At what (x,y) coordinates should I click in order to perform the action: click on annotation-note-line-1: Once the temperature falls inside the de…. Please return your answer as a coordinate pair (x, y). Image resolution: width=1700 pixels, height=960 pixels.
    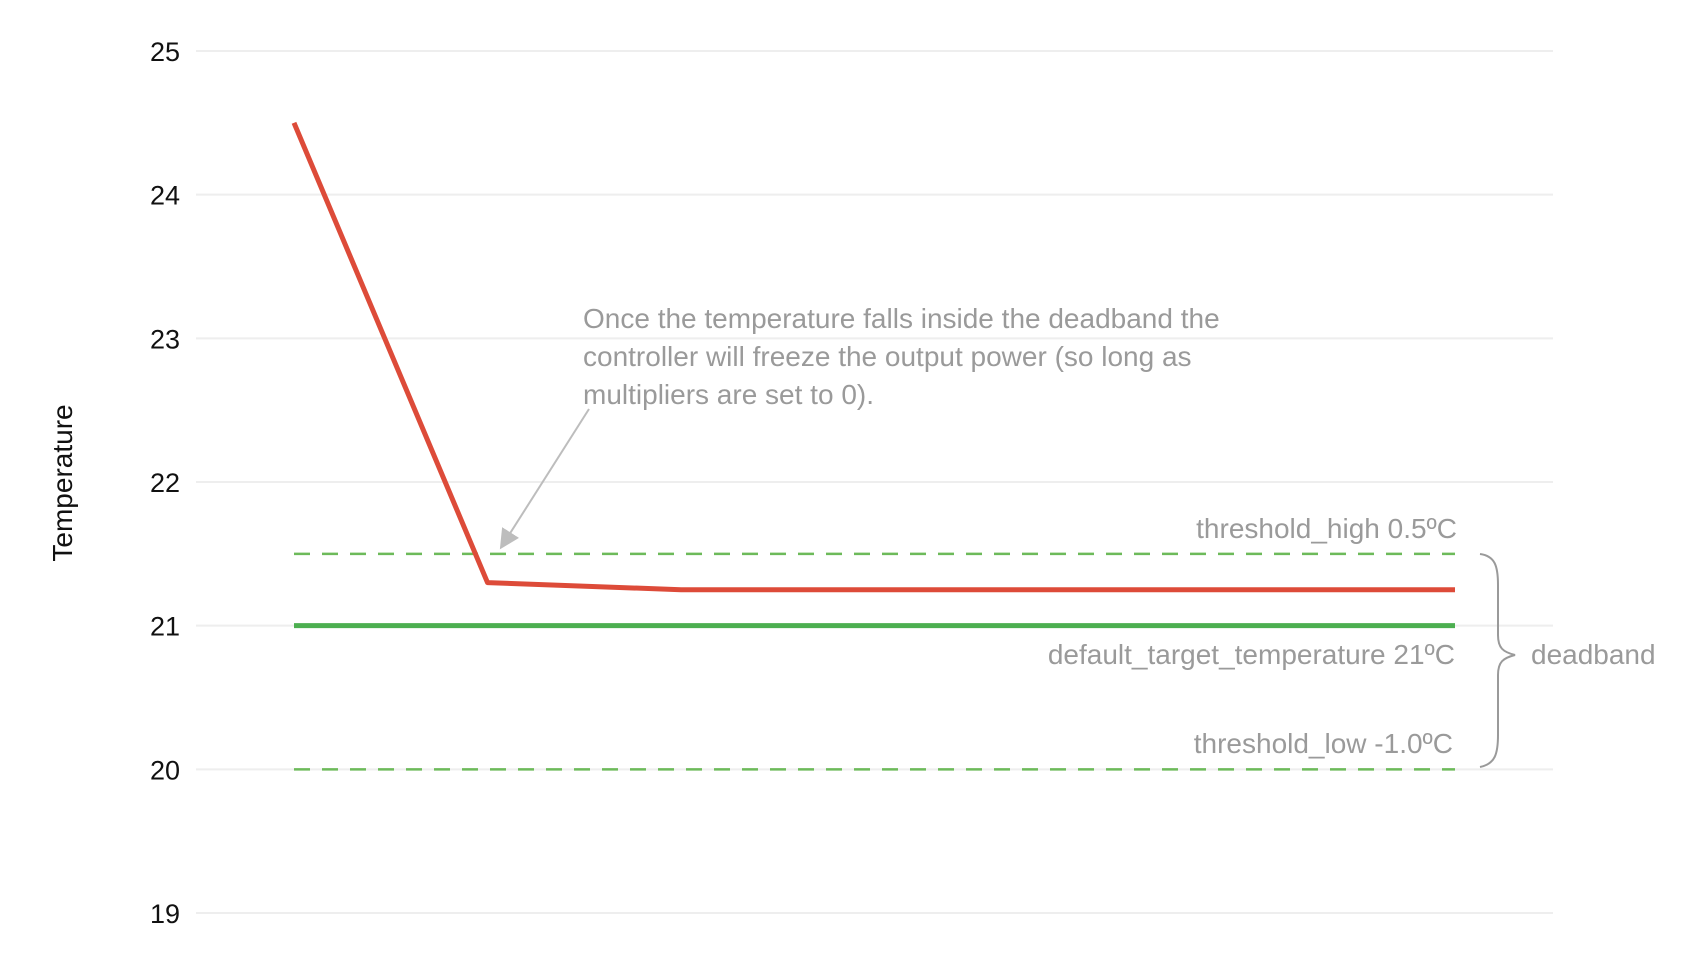
    Looking at the image, I should click on (901, 318).